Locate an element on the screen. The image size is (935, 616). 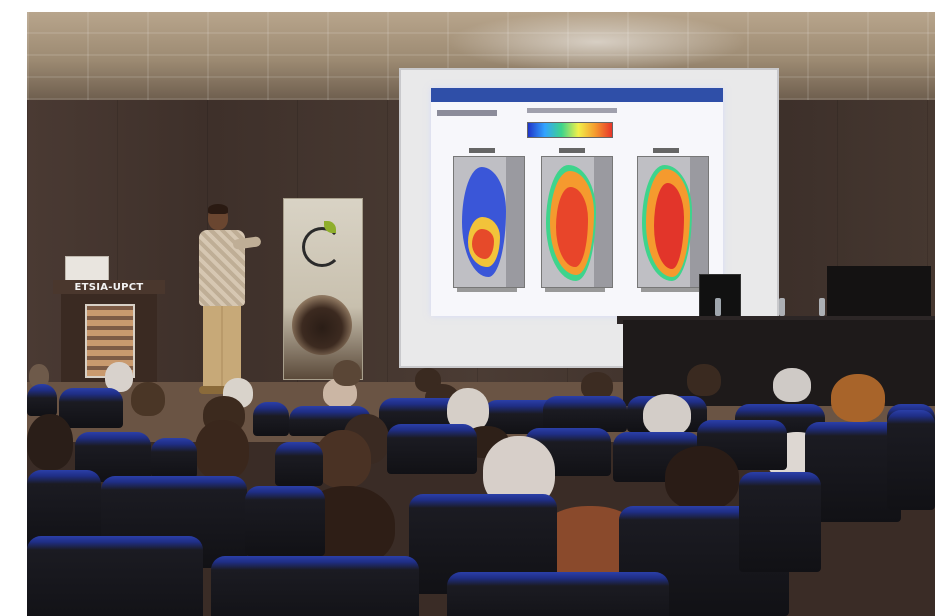
ceiling-light is located at coordinates (597, 42).